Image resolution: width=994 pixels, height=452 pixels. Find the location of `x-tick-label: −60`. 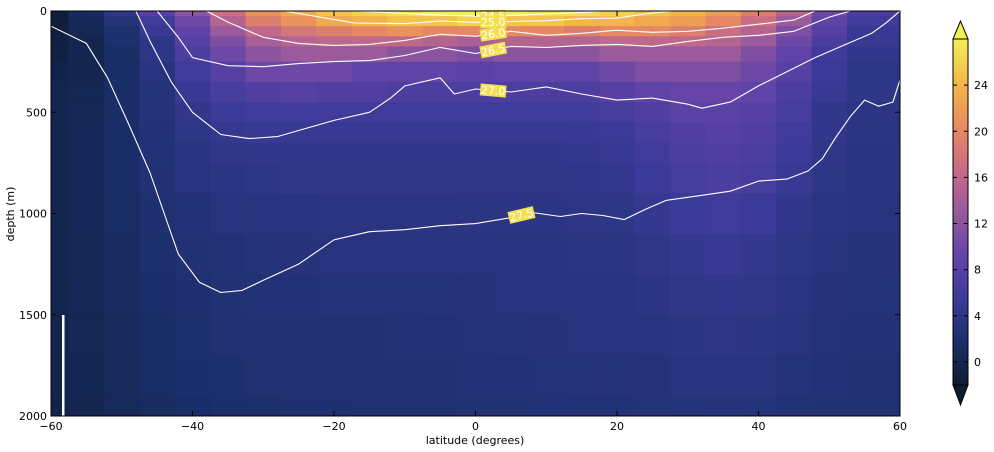

x-tick-label: −60 is located at coordinates (50, 426).